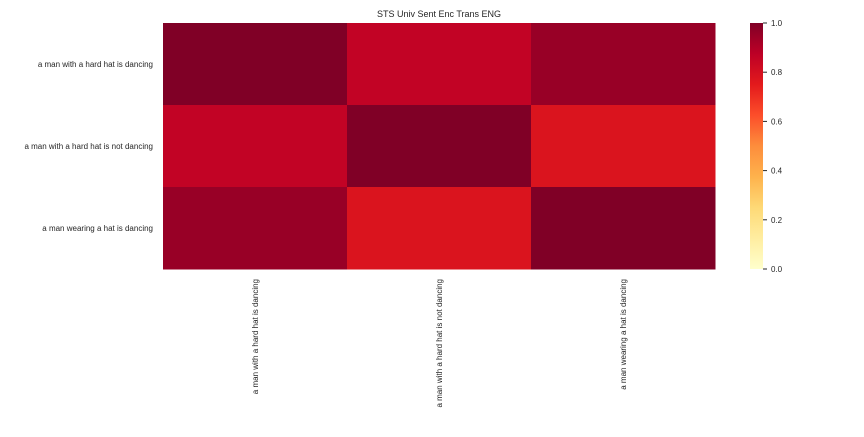 Image resolution: width=864 pixels, height=437 pixels. What do you see at coordinates (777, 269) in the screenshot?
I see `colorbar-tick-label: 0.0` at bounding box center [777, 269].